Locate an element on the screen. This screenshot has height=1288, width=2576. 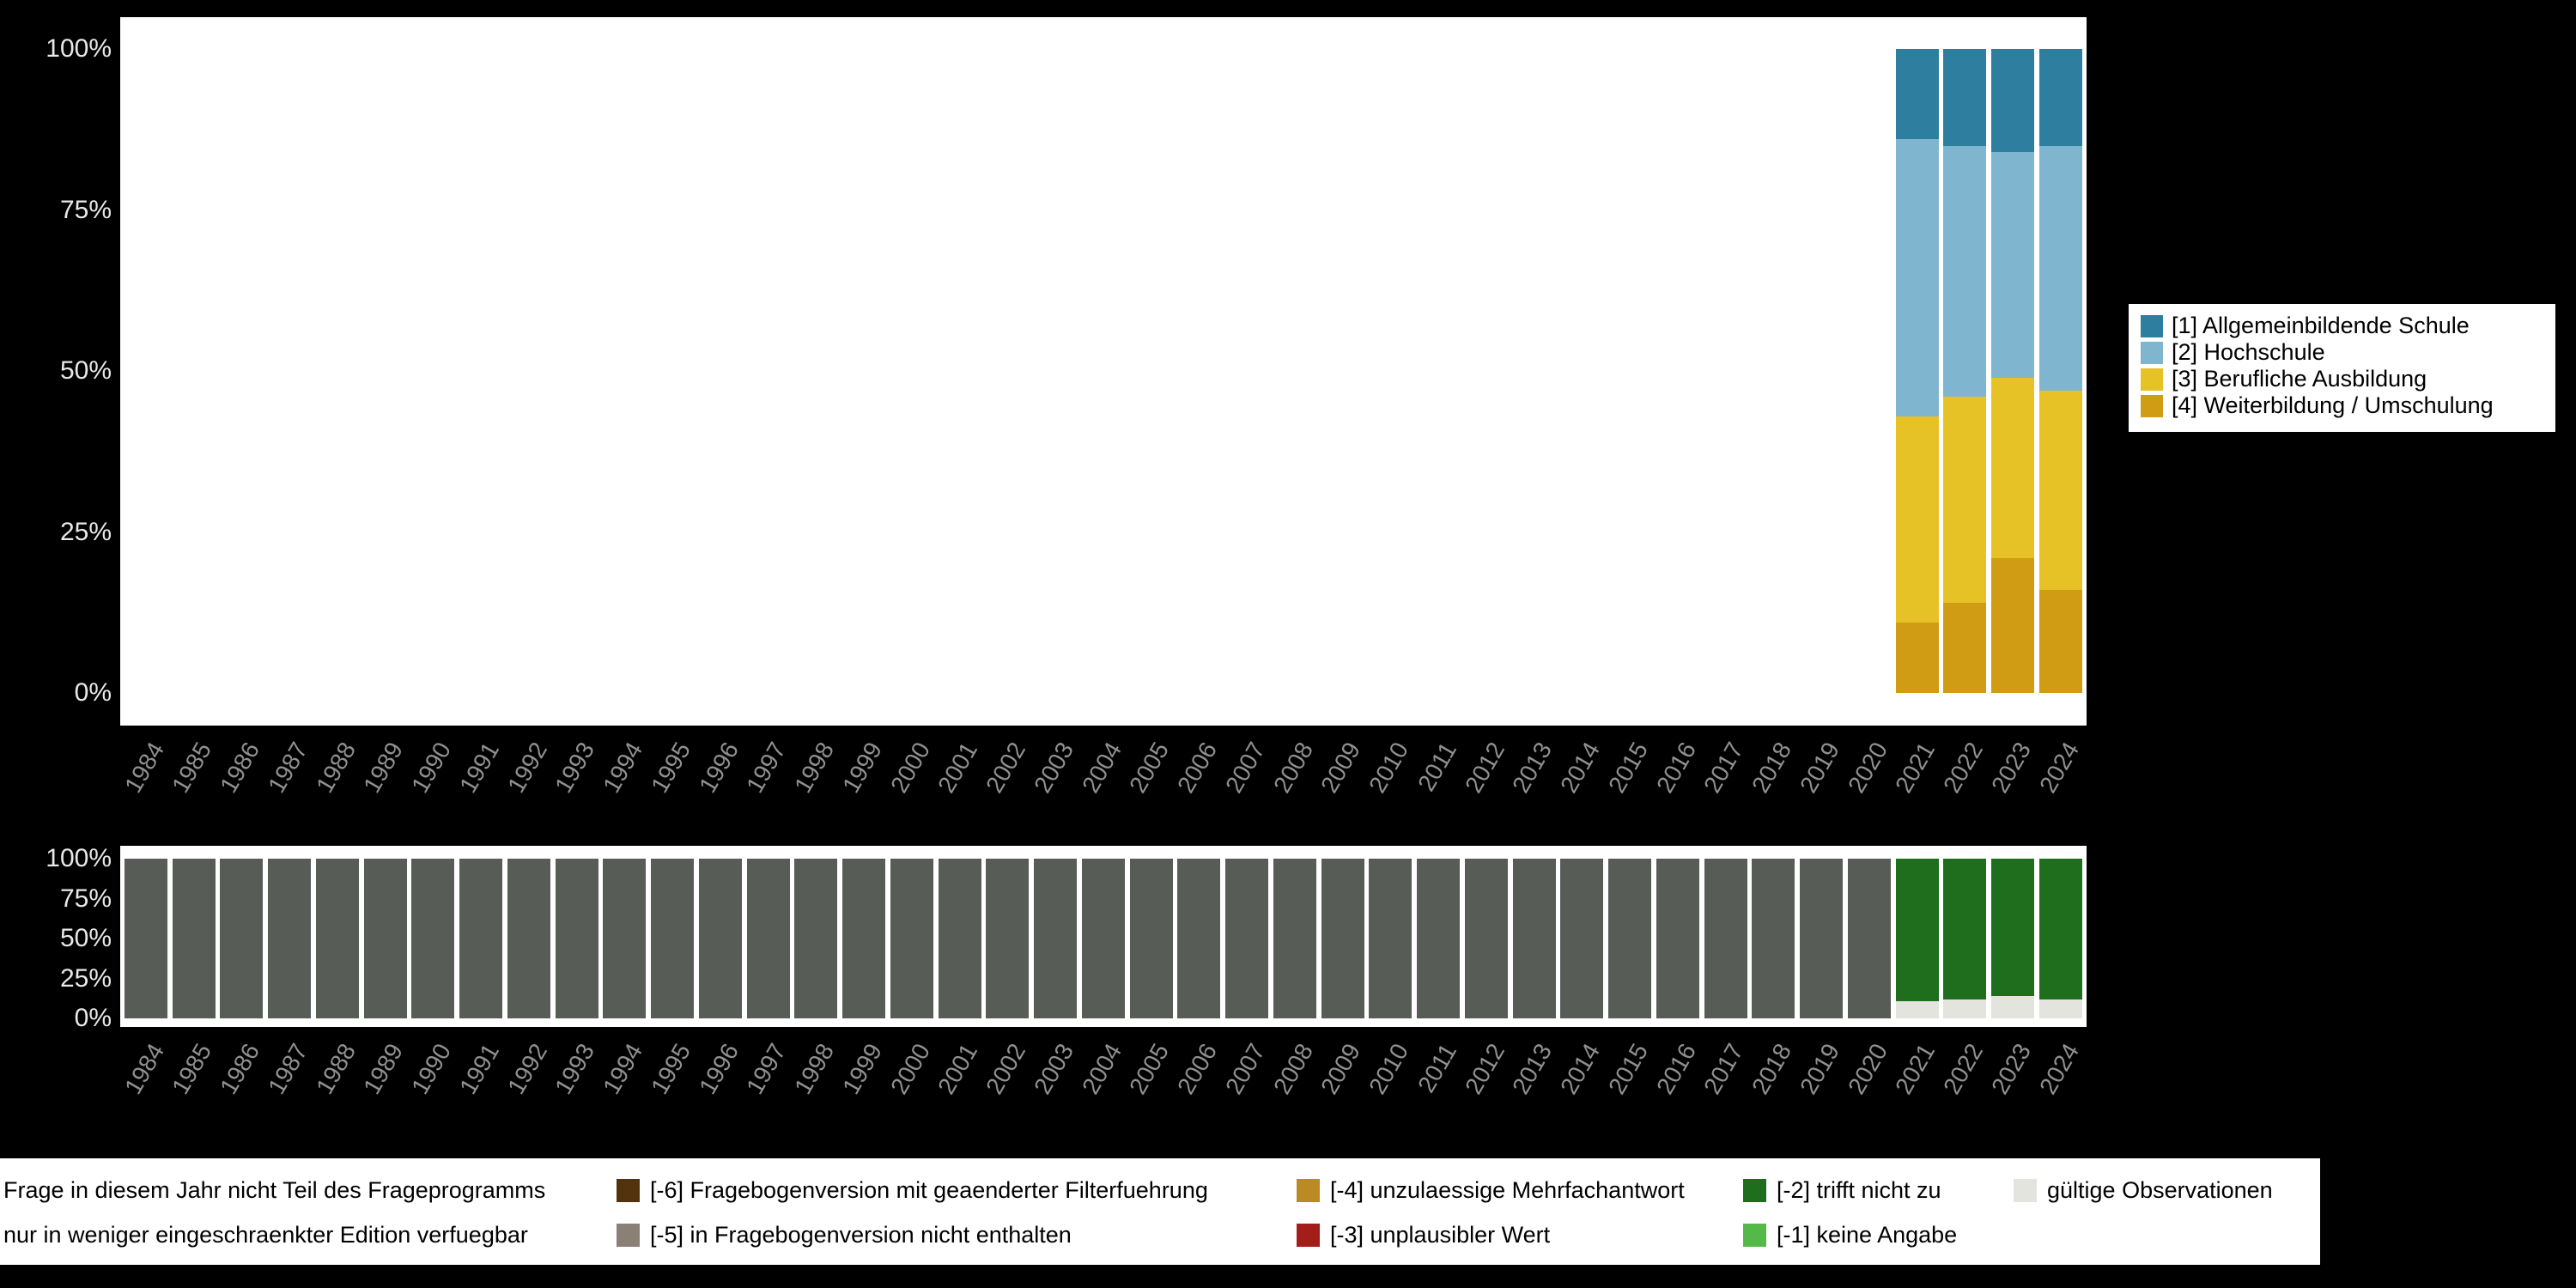
bar-2016 is located at coordinates (1678, 939).